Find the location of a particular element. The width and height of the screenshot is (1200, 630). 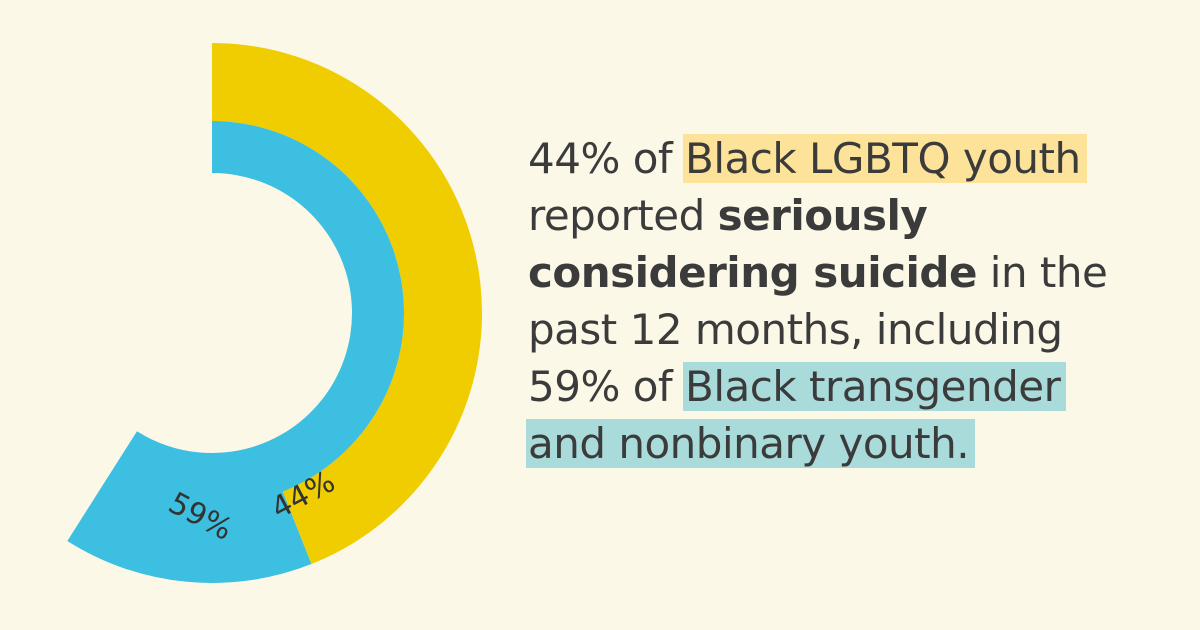

headline-line-5: 59% of Black transgender is located at coordinates (838, 386).